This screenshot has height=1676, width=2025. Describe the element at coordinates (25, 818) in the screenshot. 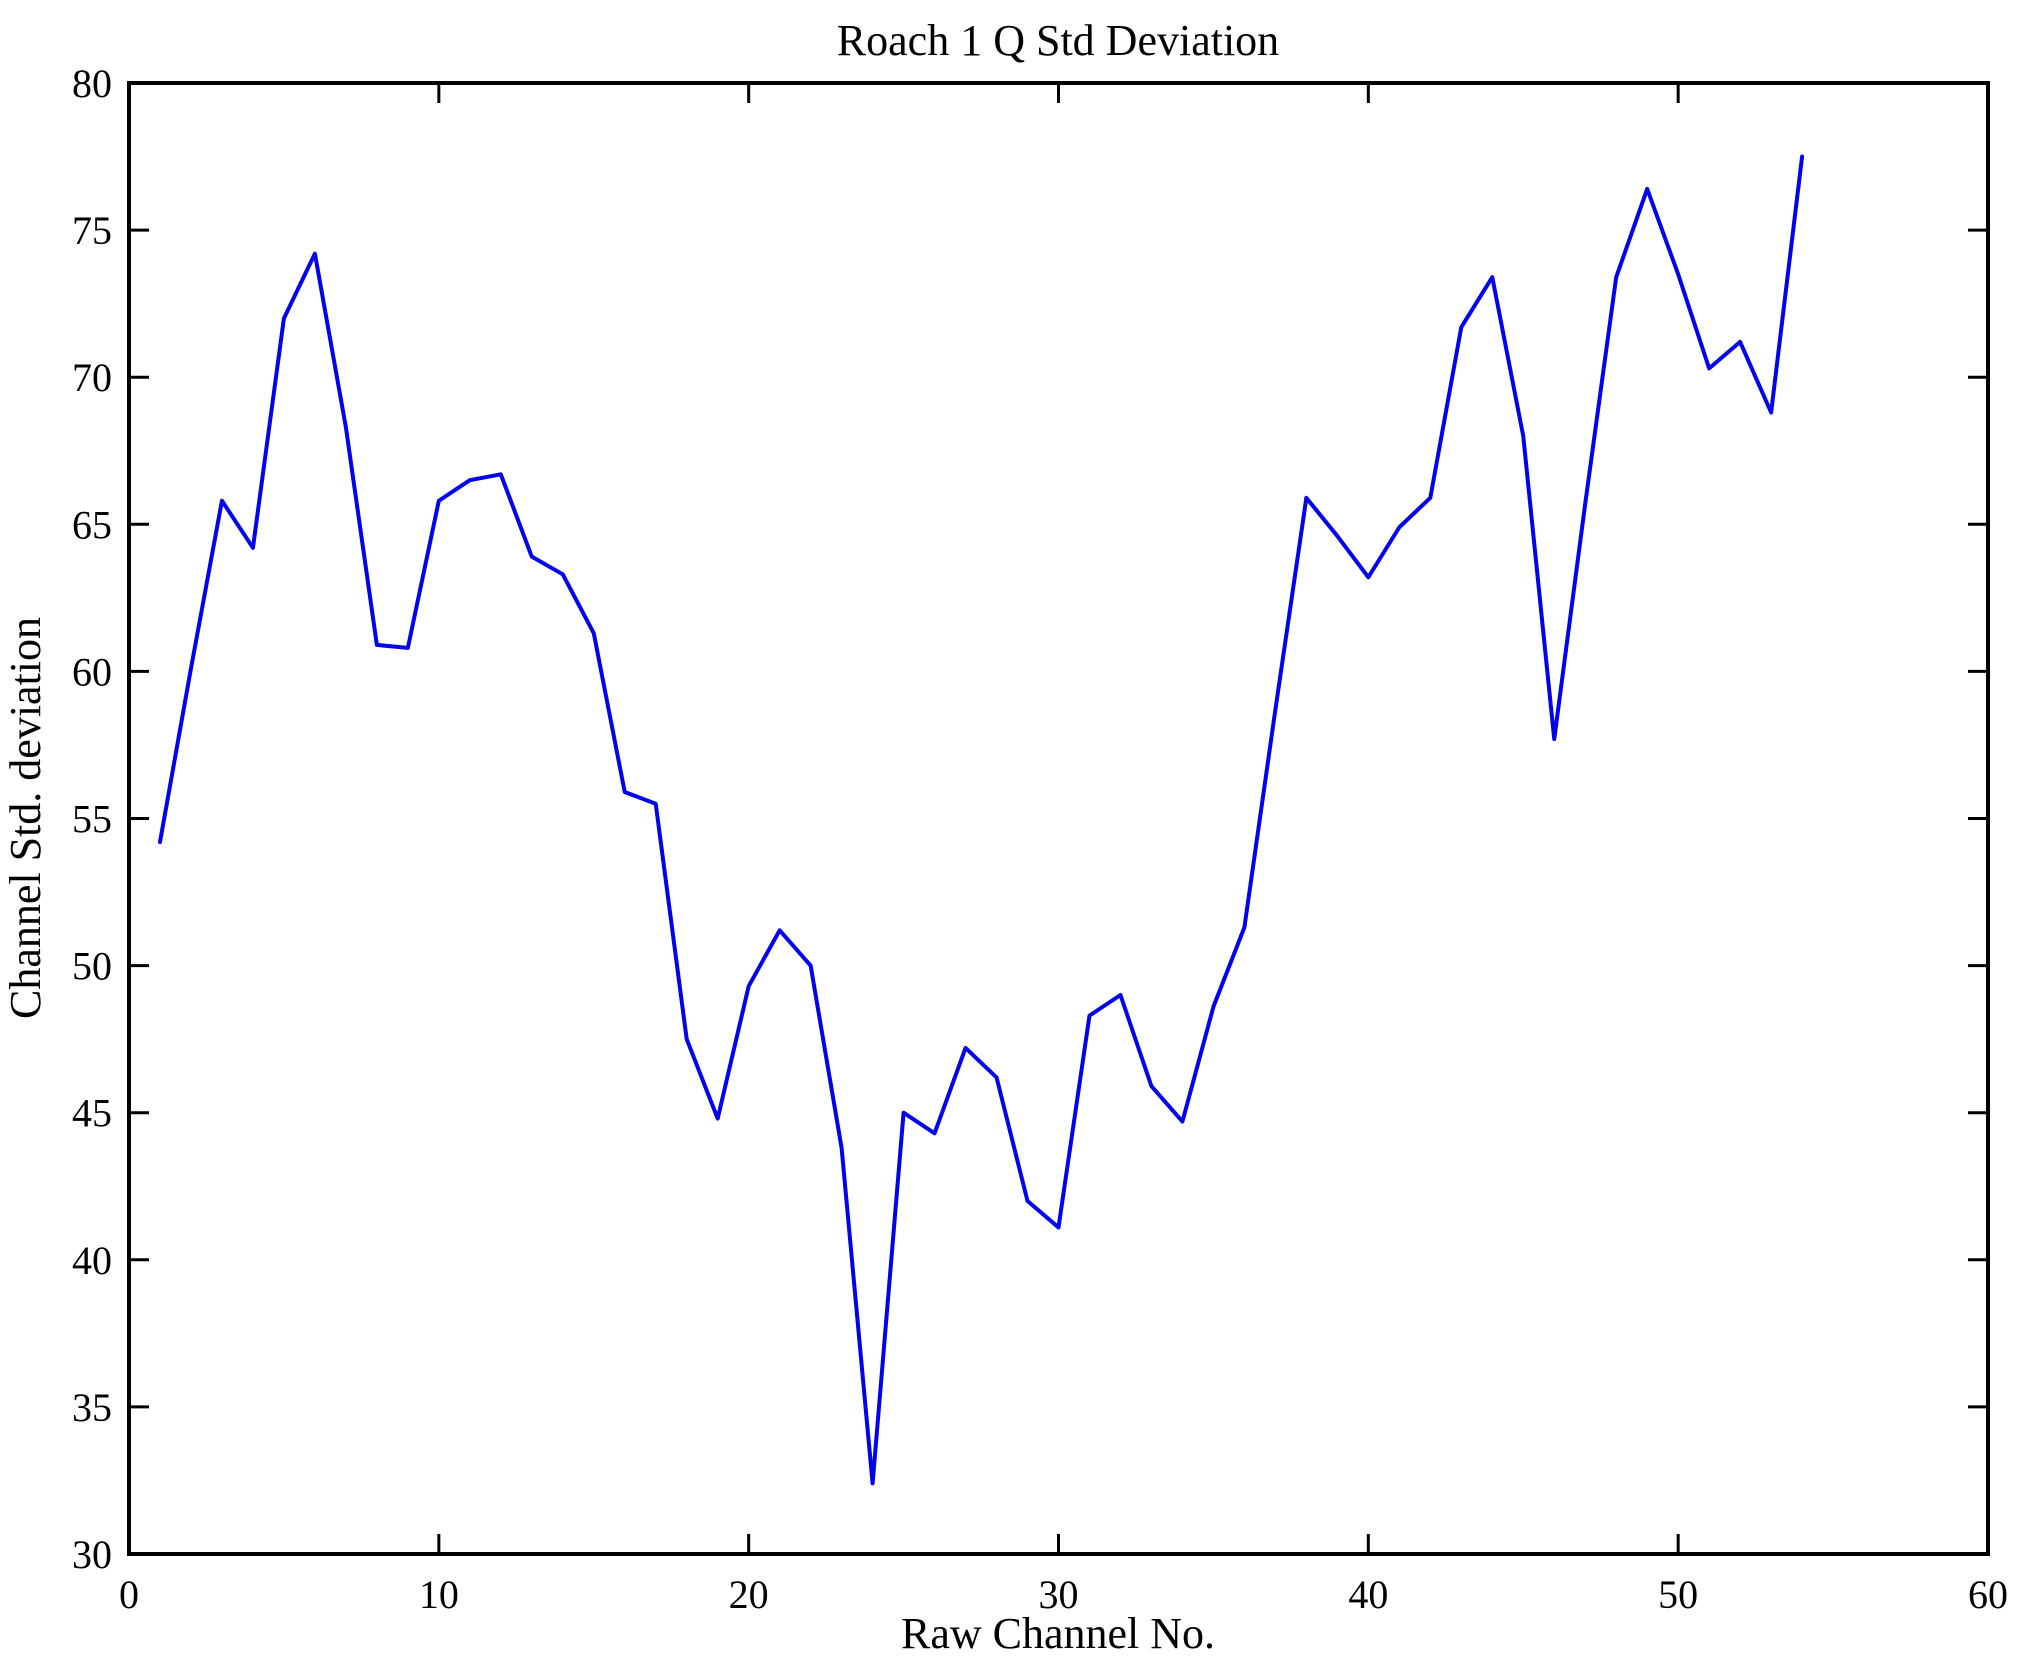

I see `y-axis-title: Channel Std. deviation` at that location.